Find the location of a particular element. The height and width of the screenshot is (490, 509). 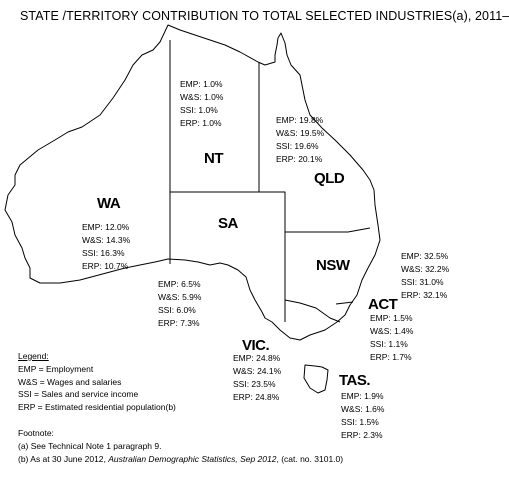

state-name-sa: SA is located at coordinates (228, 223).